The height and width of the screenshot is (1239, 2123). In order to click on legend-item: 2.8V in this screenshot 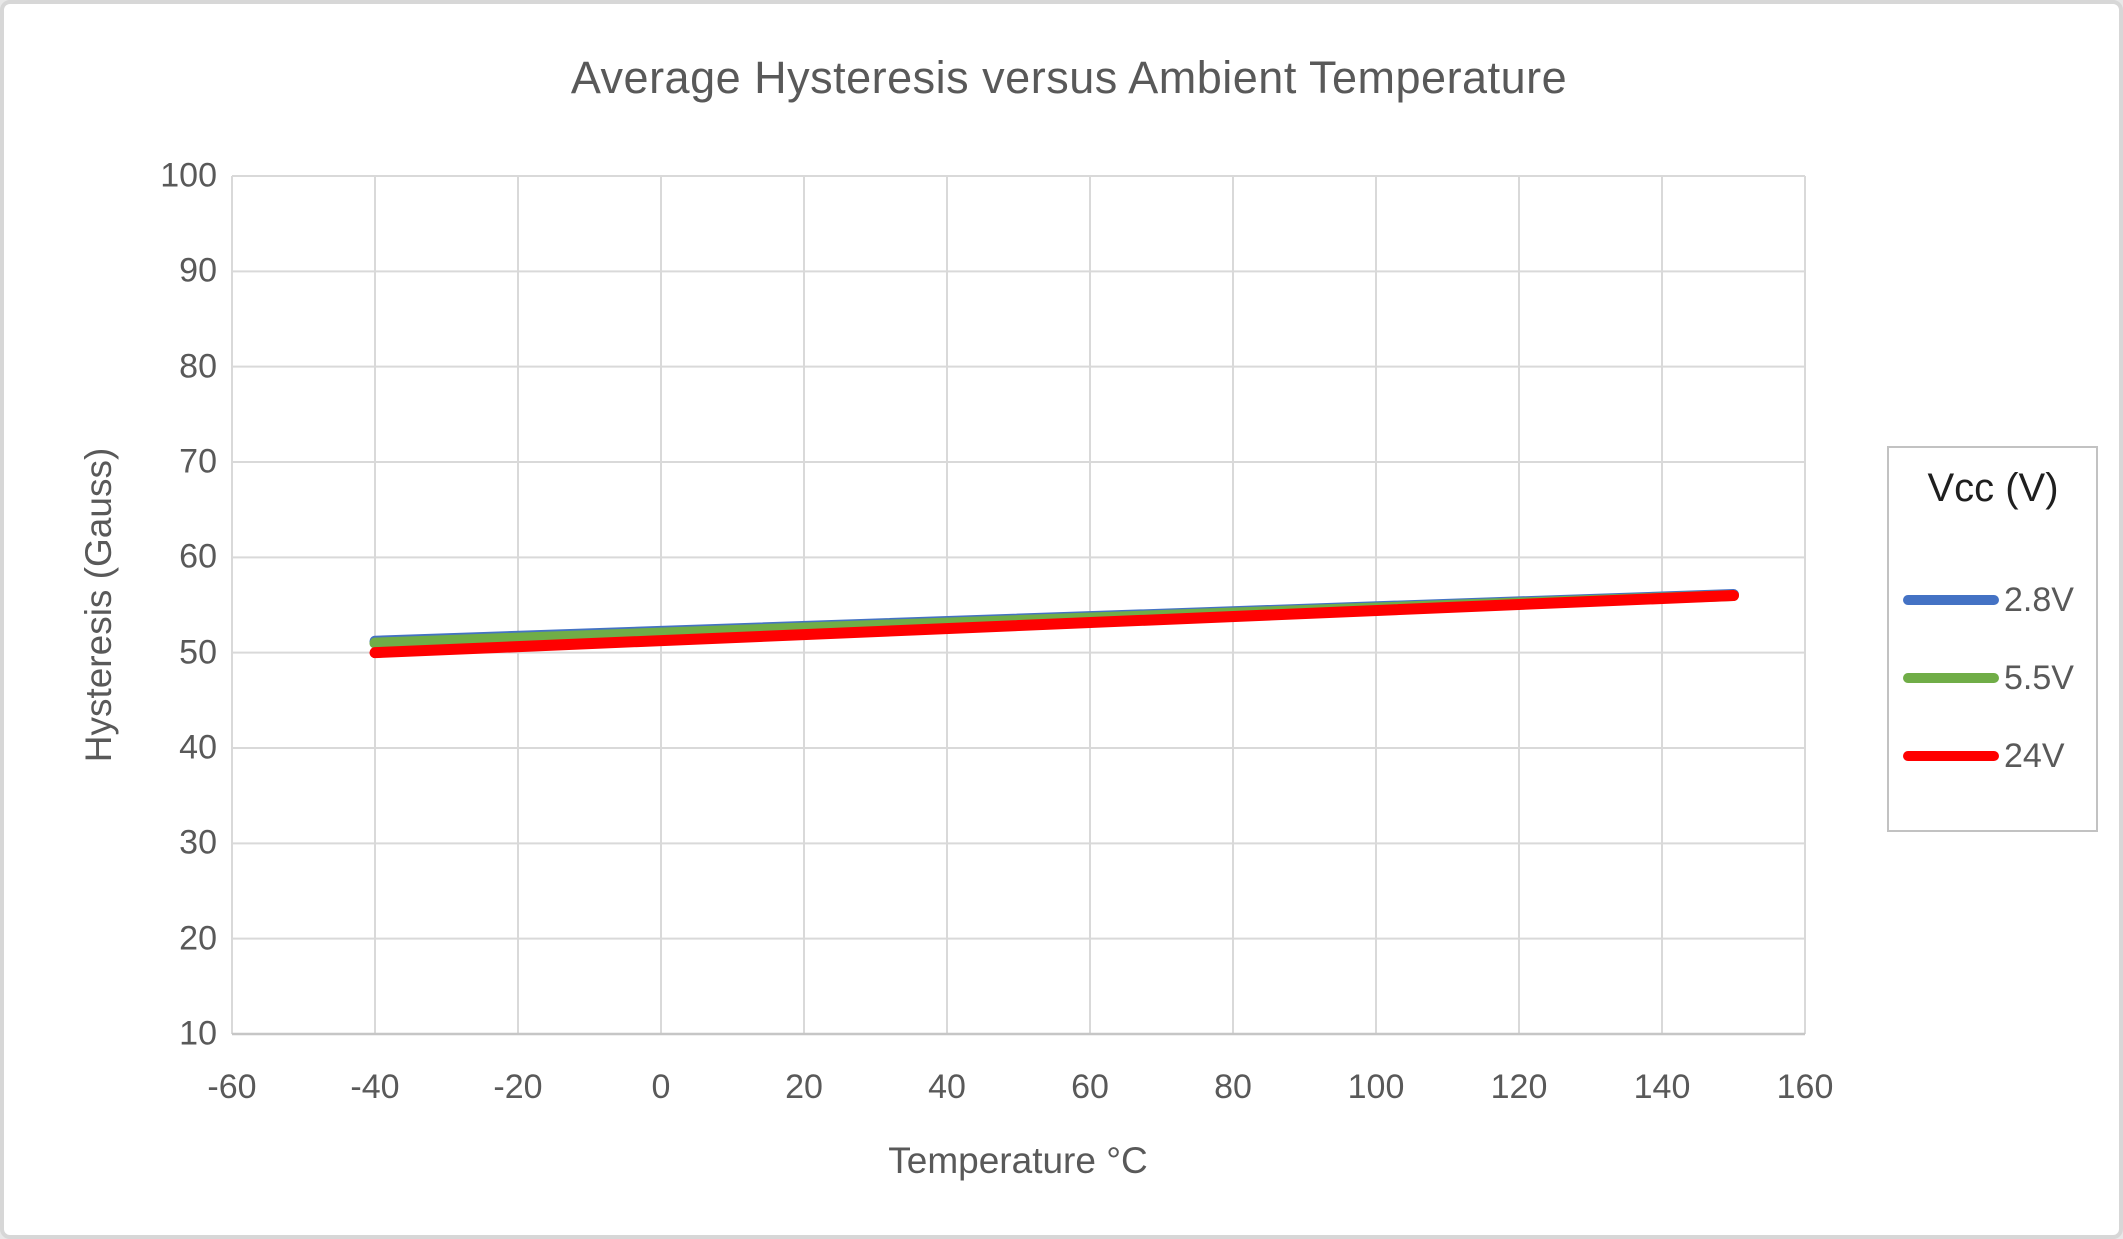, I will do `click(1999, 599)`.